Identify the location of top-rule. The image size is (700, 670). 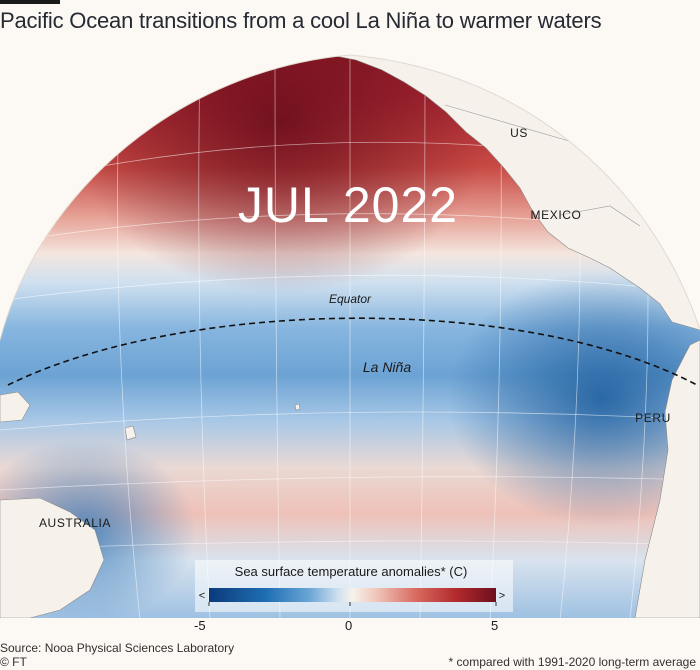
(30, 2).